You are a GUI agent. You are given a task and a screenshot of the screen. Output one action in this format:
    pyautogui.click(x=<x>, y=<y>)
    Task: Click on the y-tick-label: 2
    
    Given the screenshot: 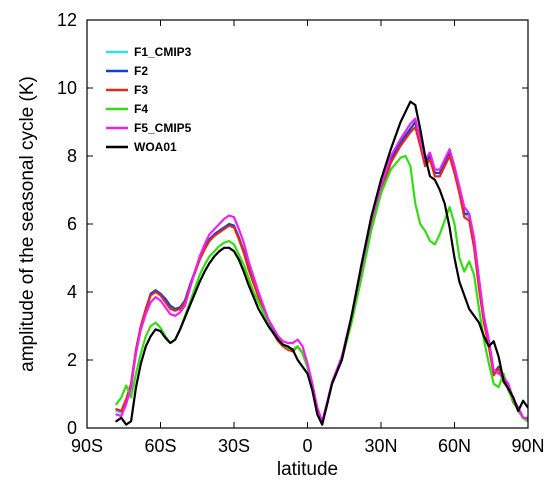 What is the action you would take?
    pyautogui.click(x=72, y=360)
    